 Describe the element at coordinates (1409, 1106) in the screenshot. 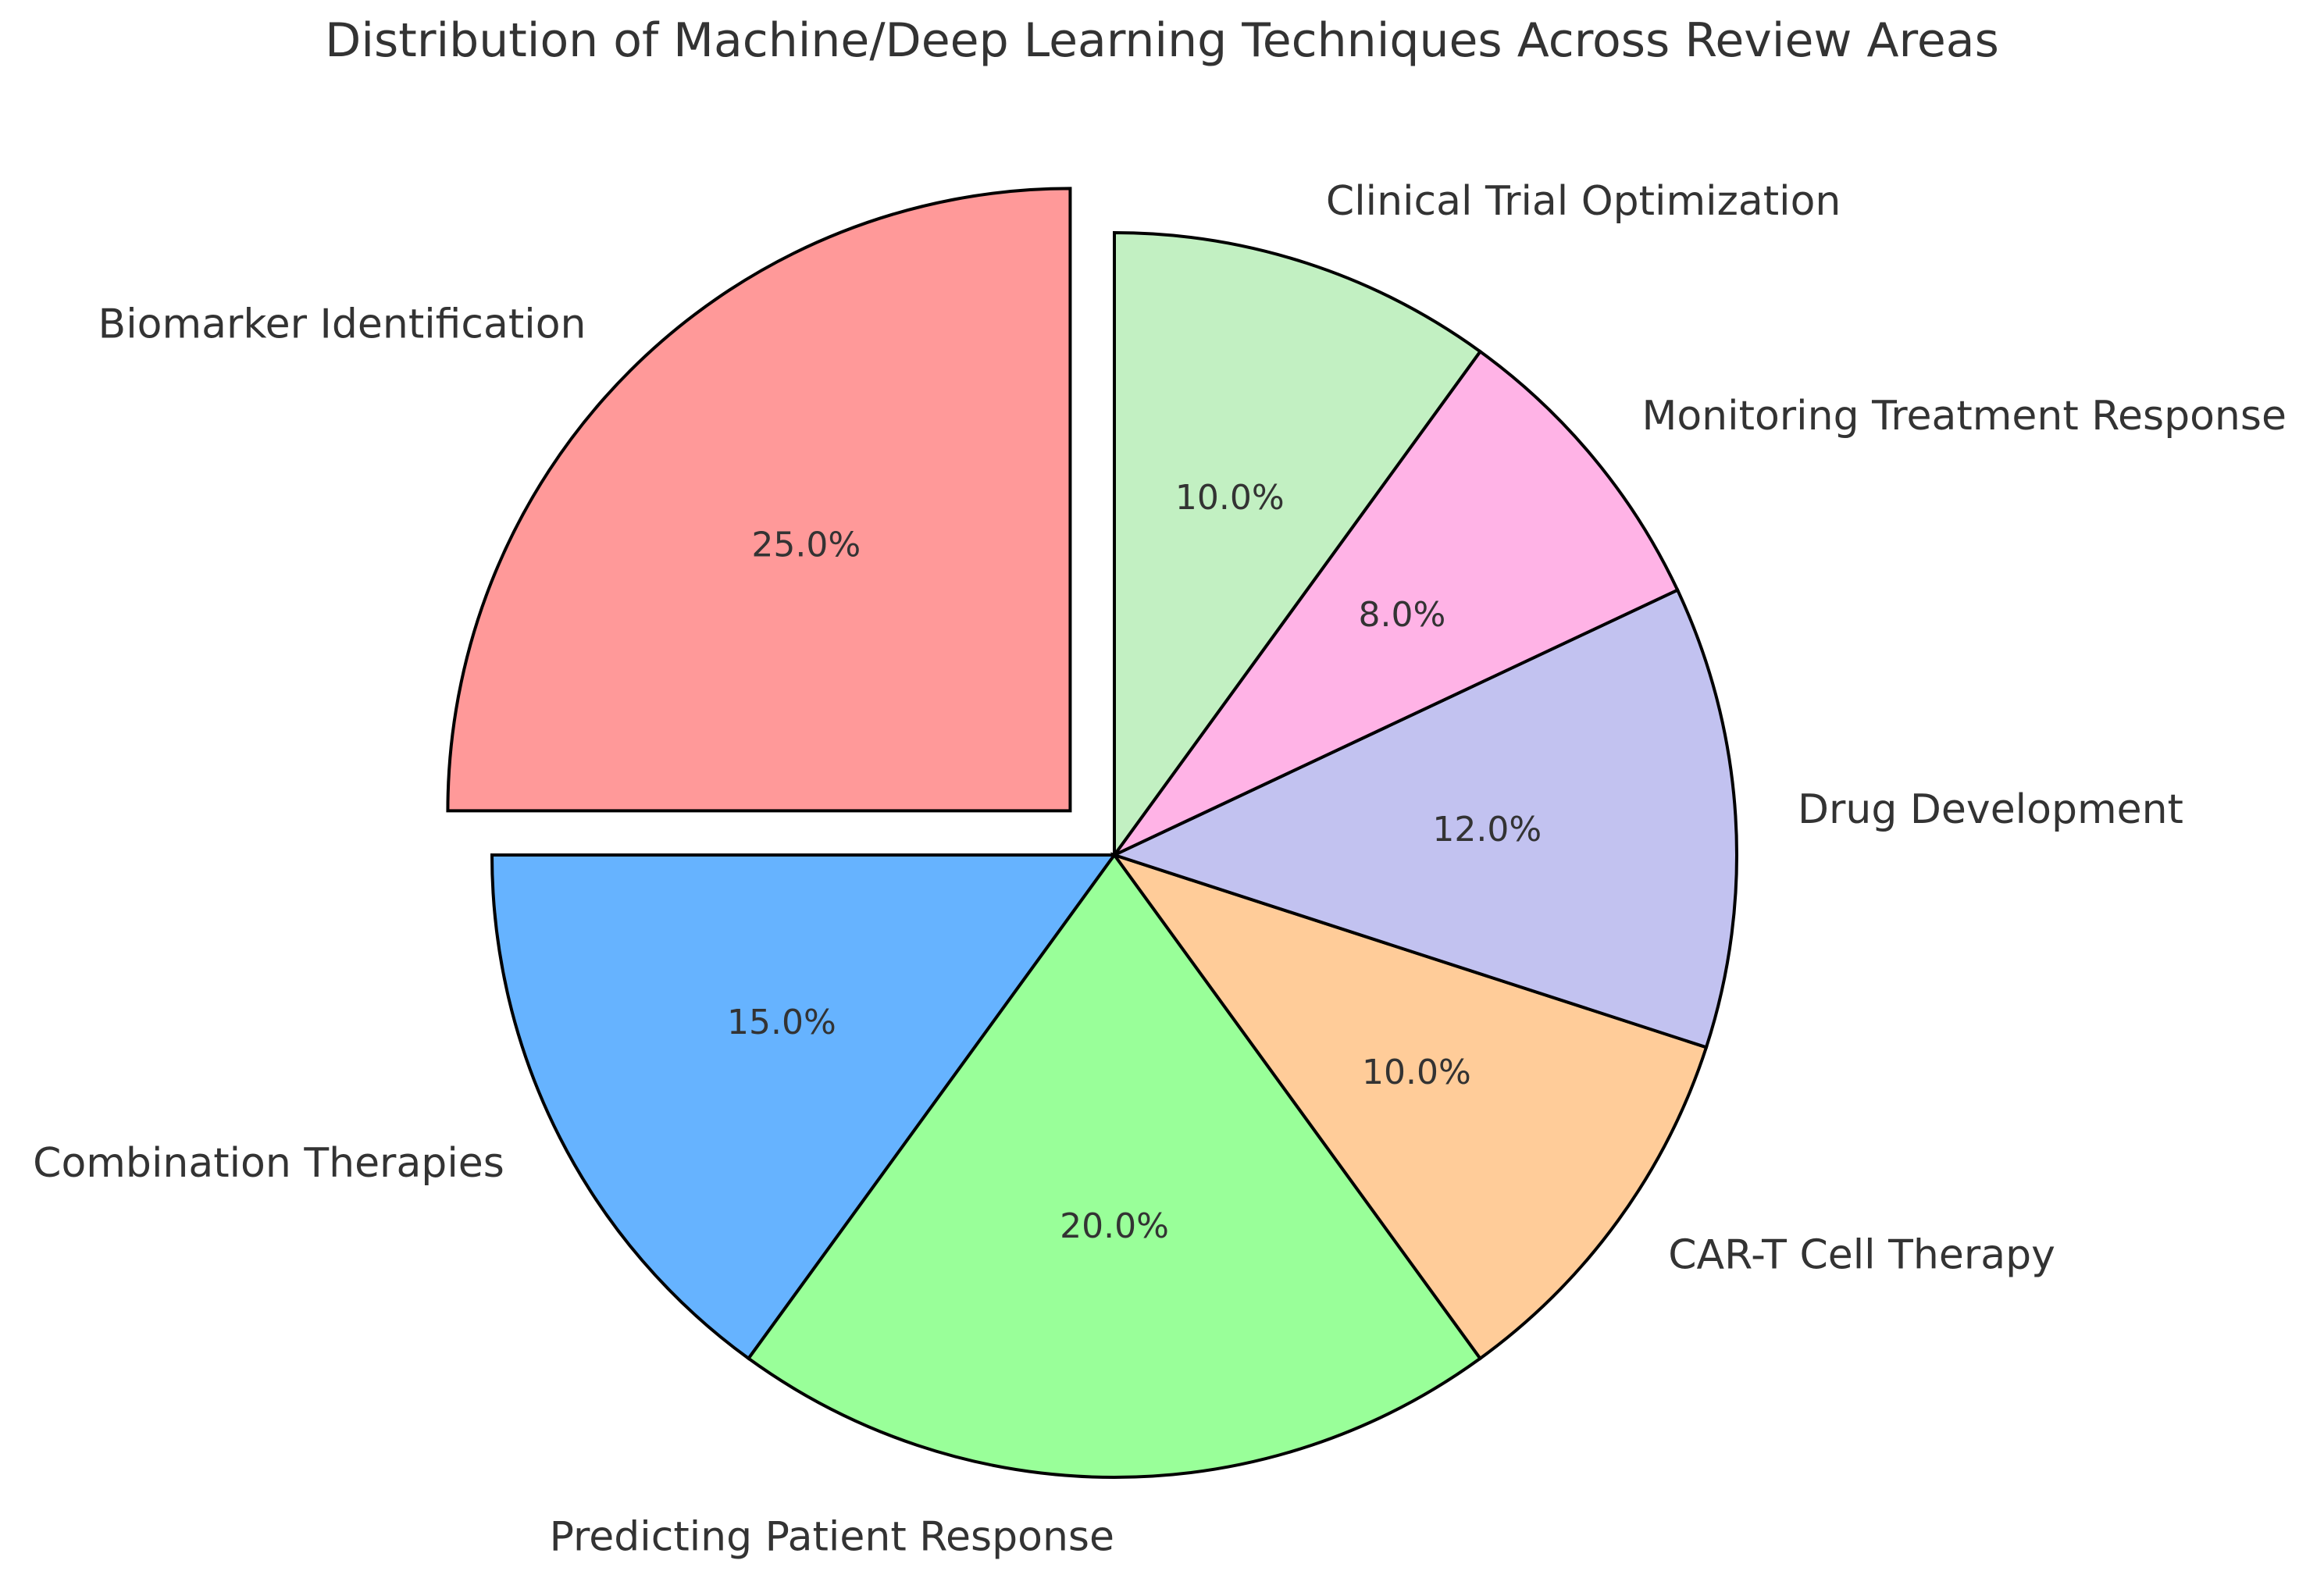

I see `pie-slice-car-t-cell-therapy` at that location.